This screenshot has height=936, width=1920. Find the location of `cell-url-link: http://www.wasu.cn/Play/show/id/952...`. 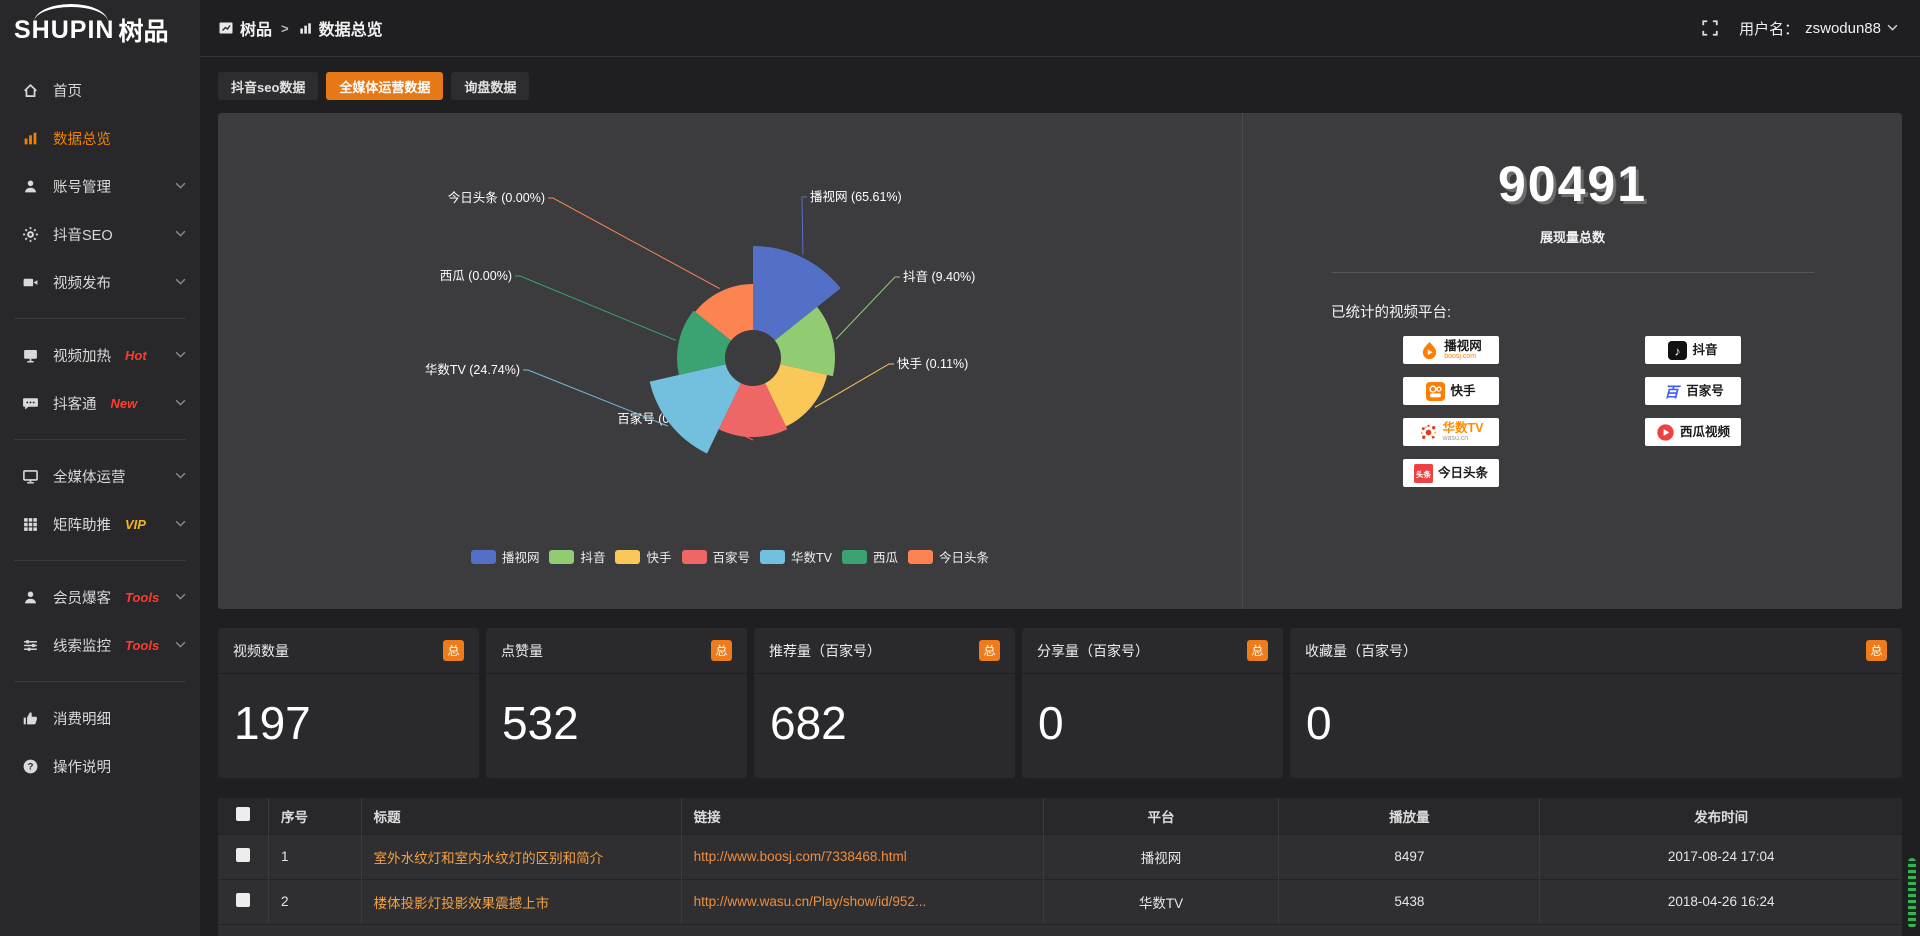

cell-url-link: http://www.wasu.cn/Play/show/id/952... is located at coordinates (862, 901).